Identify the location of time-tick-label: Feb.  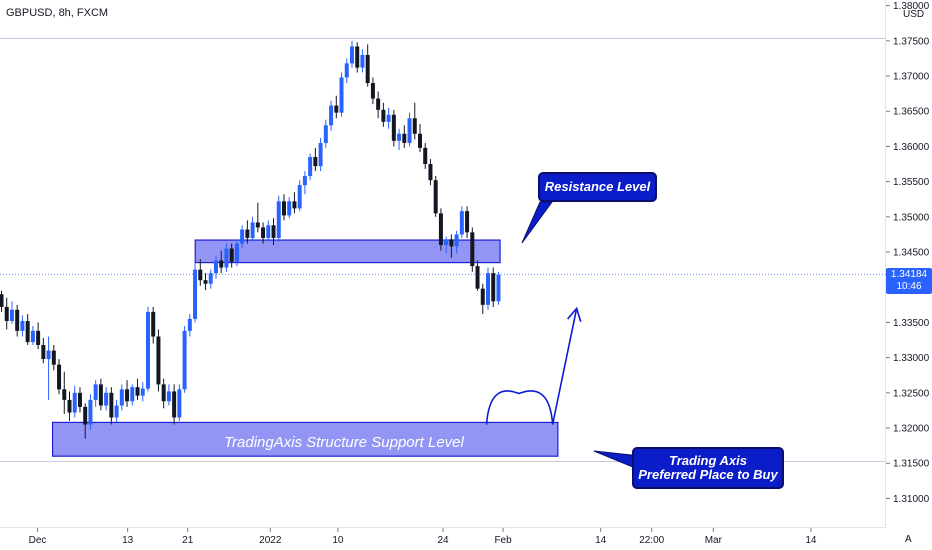
(503, 540).